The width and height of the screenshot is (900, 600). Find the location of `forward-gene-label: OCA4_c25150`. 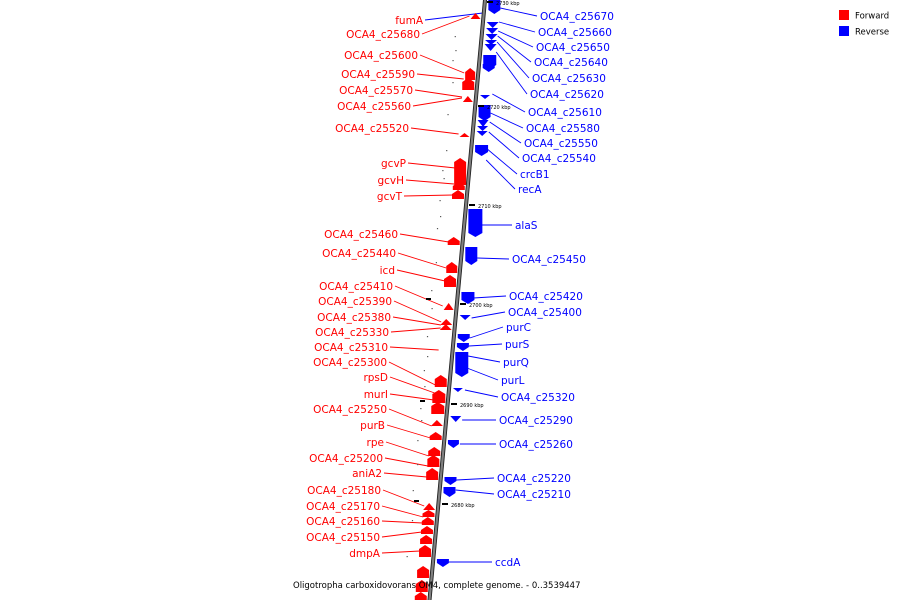

forward-gene-label: OCA4_c25150 is located at coordinates (343, 538).